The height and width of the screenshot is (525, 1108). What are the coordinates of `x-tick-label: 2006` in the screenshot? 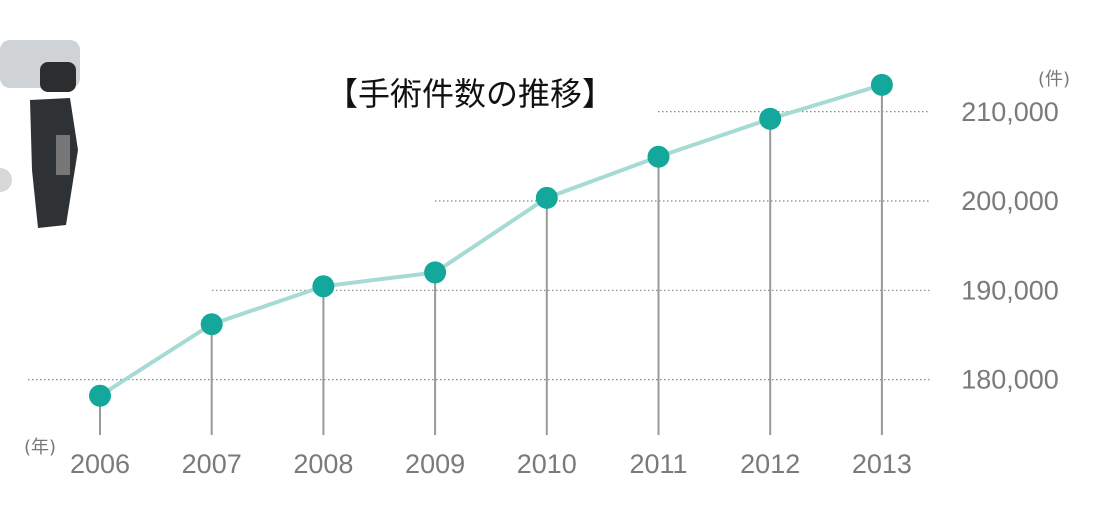 It's located at (100, 464).